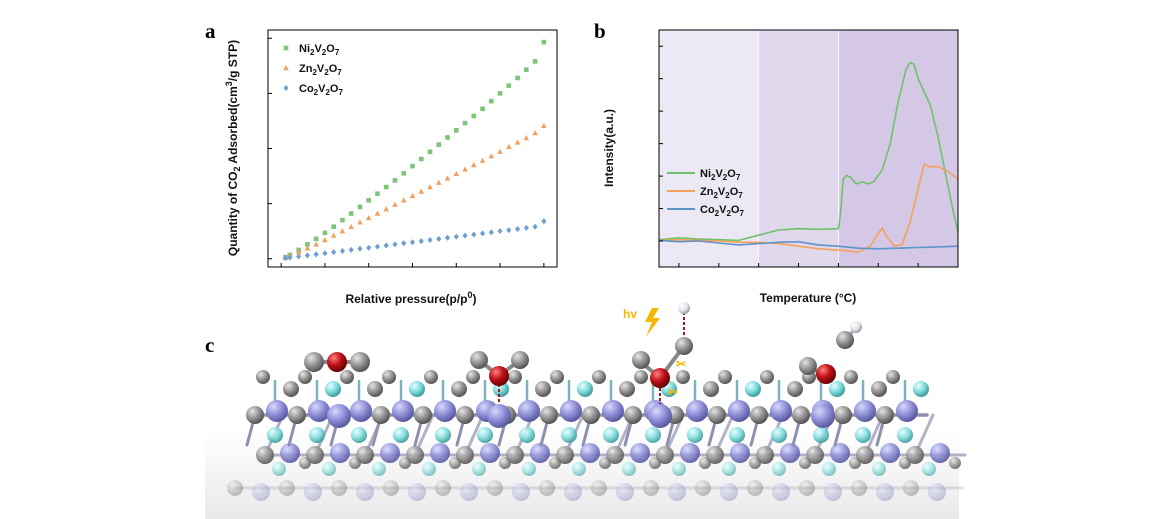 Image resolution: width=1172 pixels, height=519 pixels. I want to click on chart-b-xlabel: Temperature (°C), so click(808, 298).